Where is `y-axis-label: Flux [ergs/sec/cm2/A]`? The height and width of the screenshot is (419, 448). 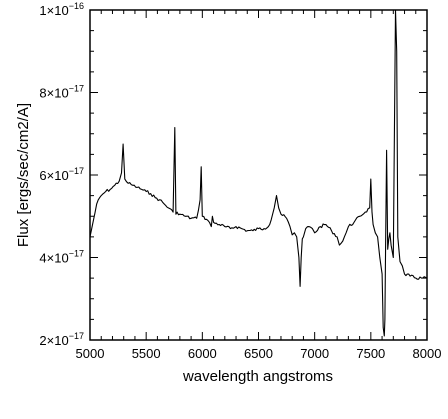 y-axis-label: Flux [ergs/sec/cm2/A] is located at coordinates (23, 175).